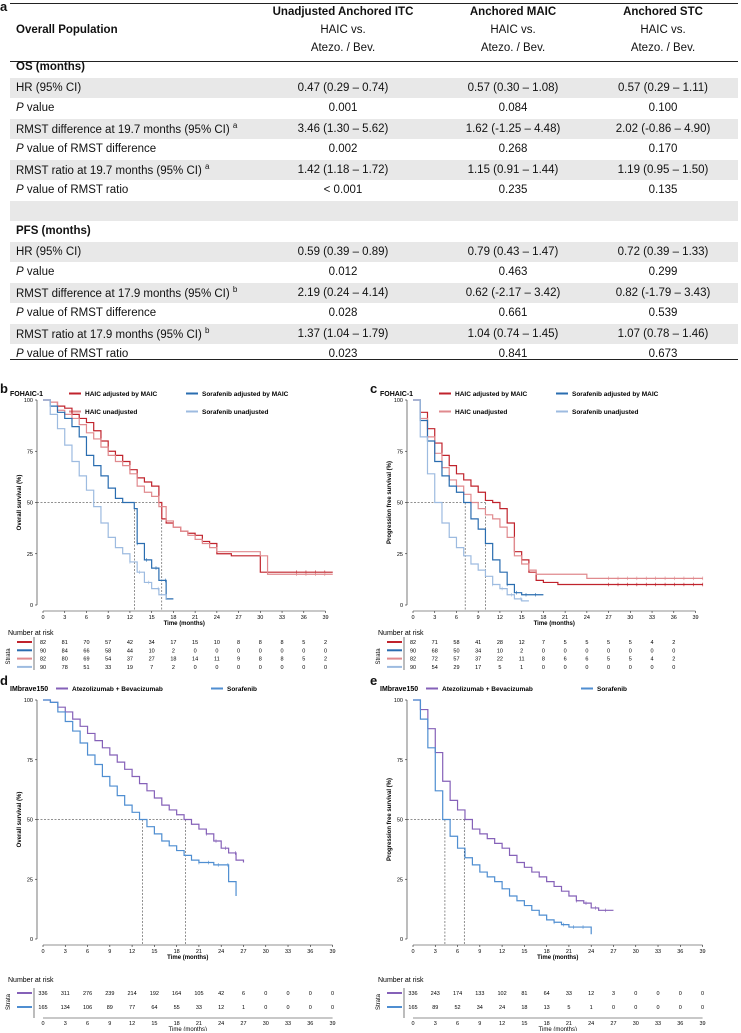 The image size is (741, 1033). I want to click on x-axis-title: Time (months), so click(187, 958).